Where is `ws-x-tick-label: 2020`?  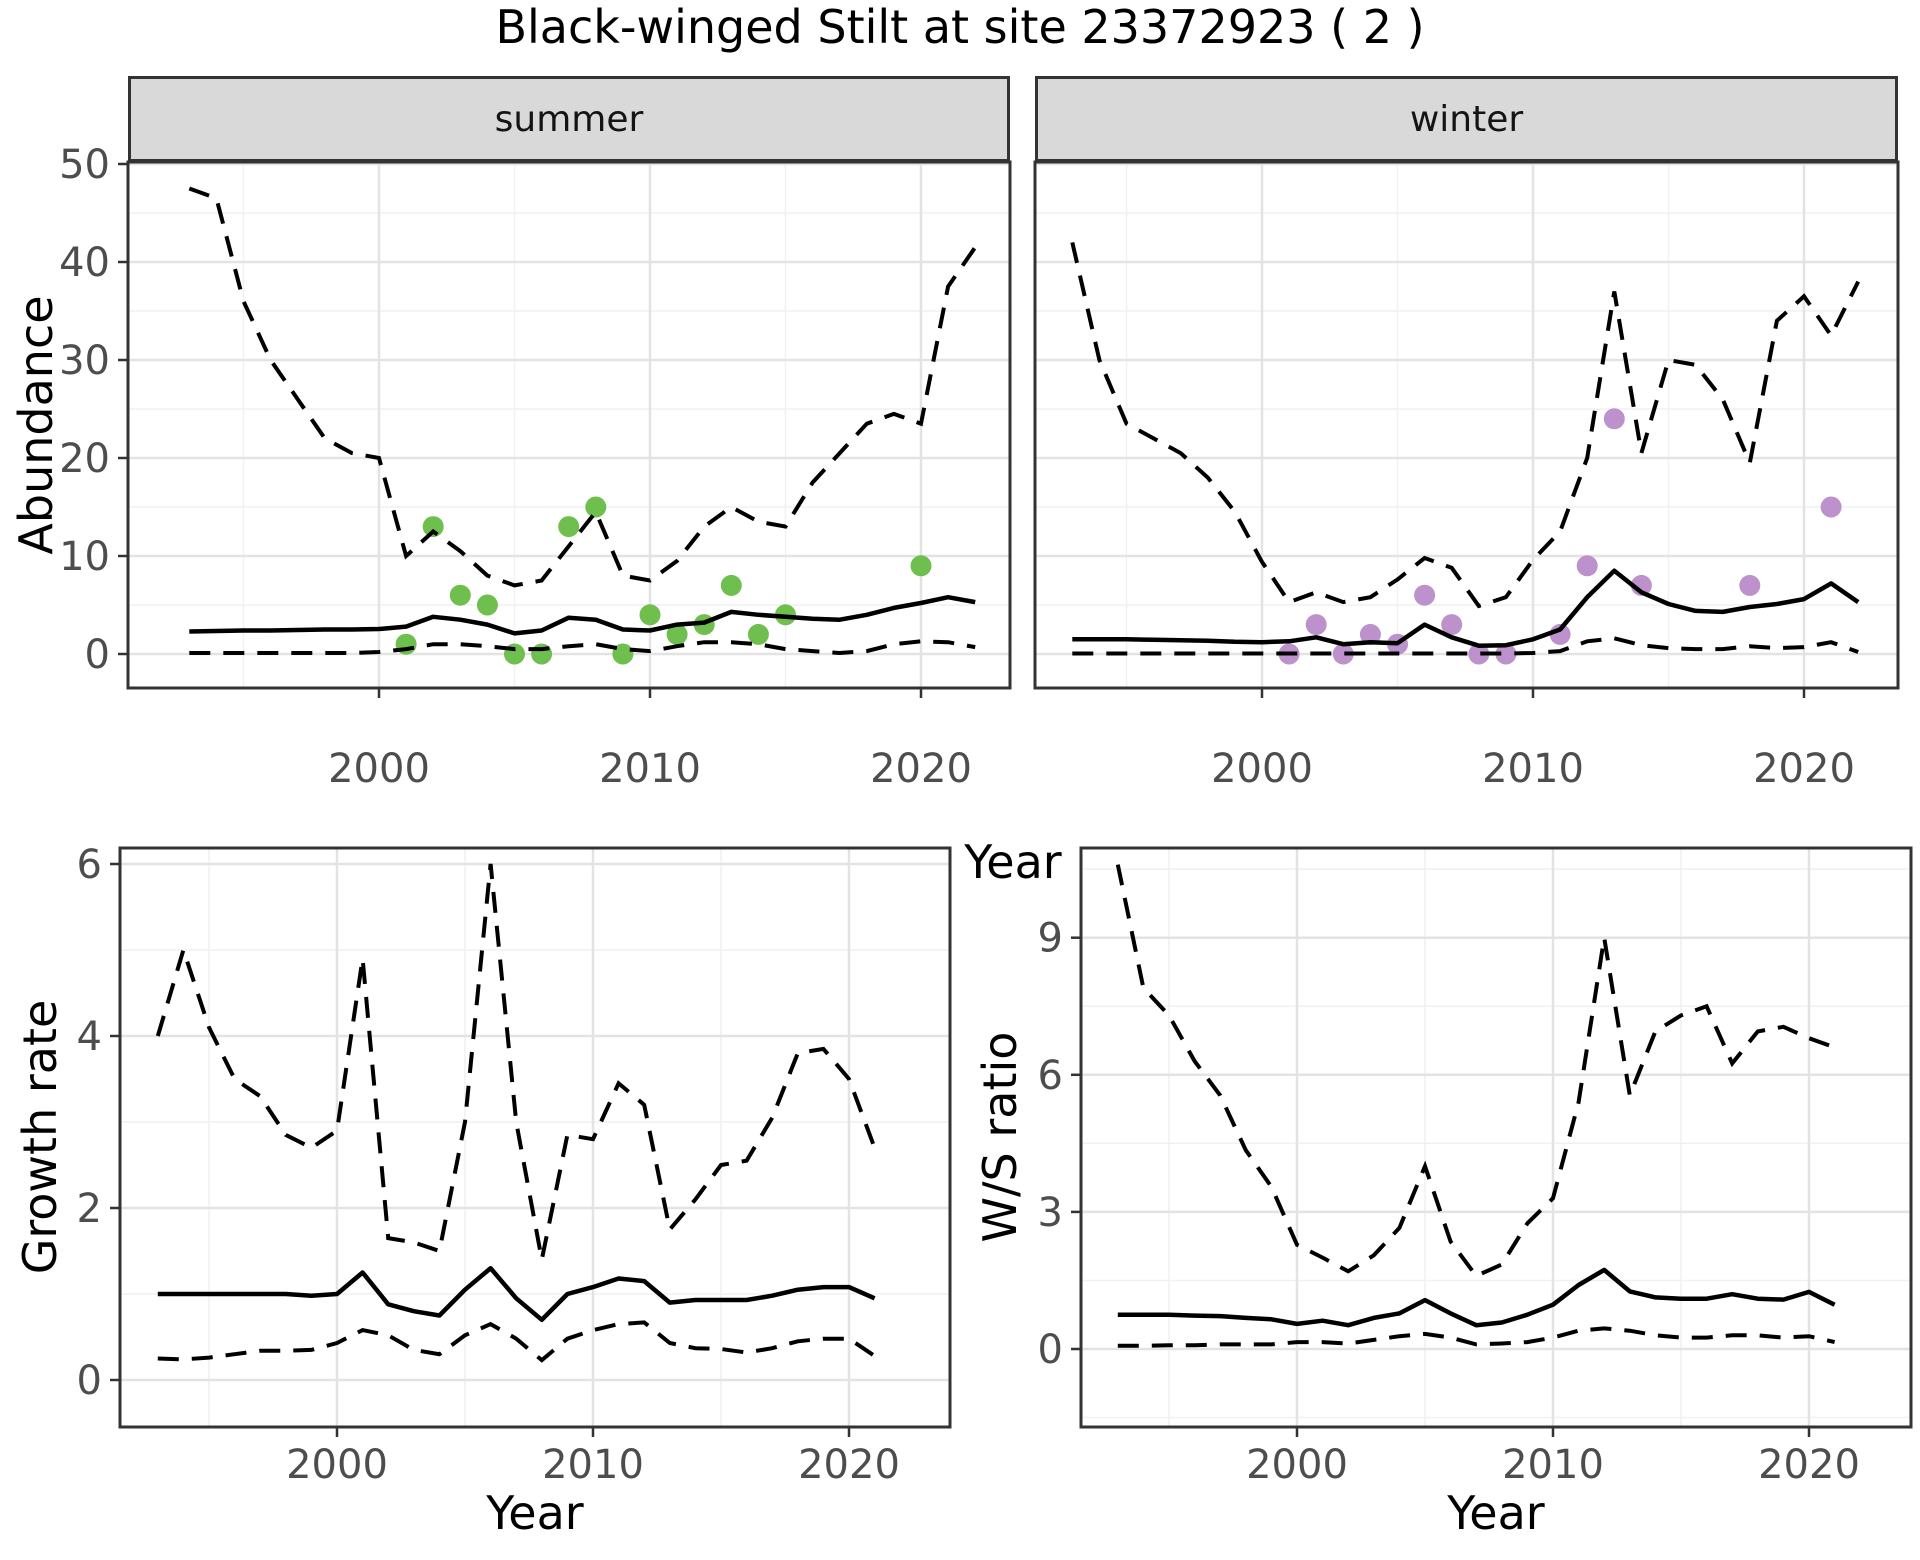
ws-x-tick-label: 2020 is located at coordinates (1809, 1465).